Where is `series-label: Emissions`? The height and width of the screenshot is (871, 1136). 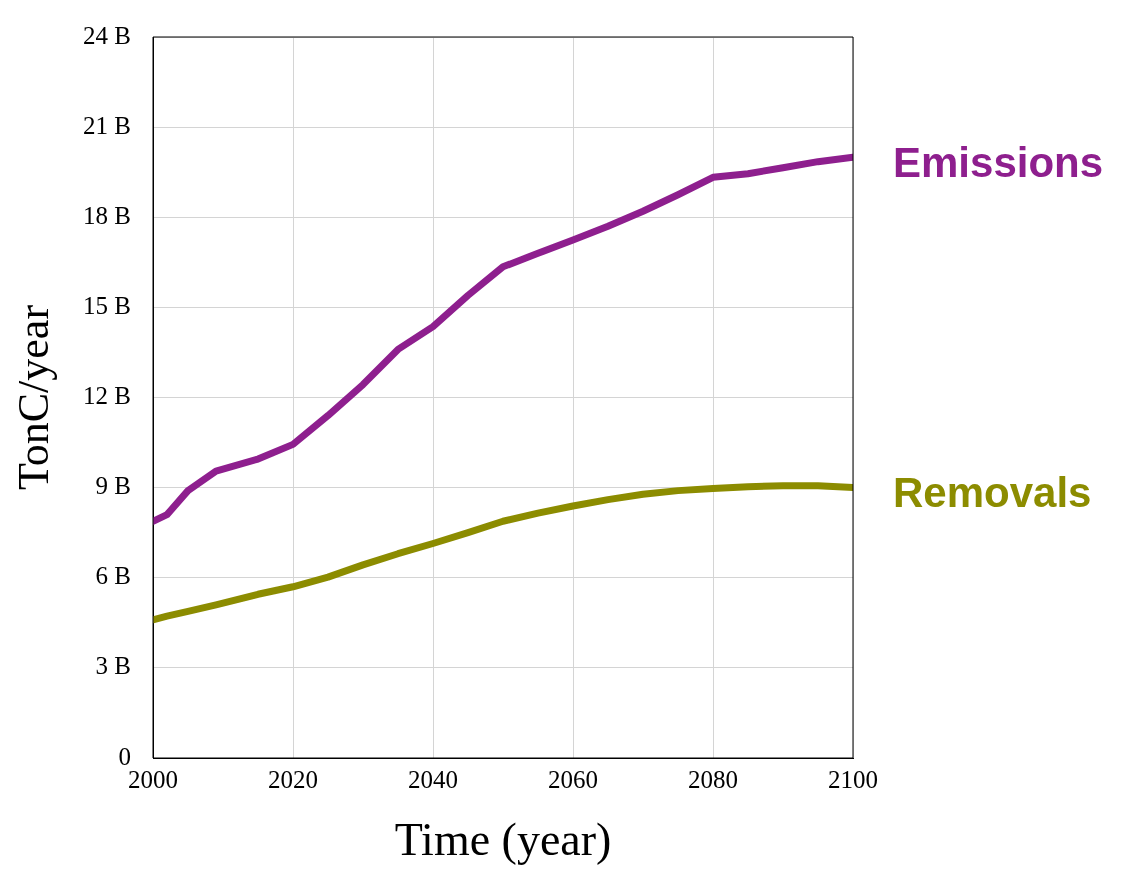 series-label: Emissions is located at coordinates (998, 162).